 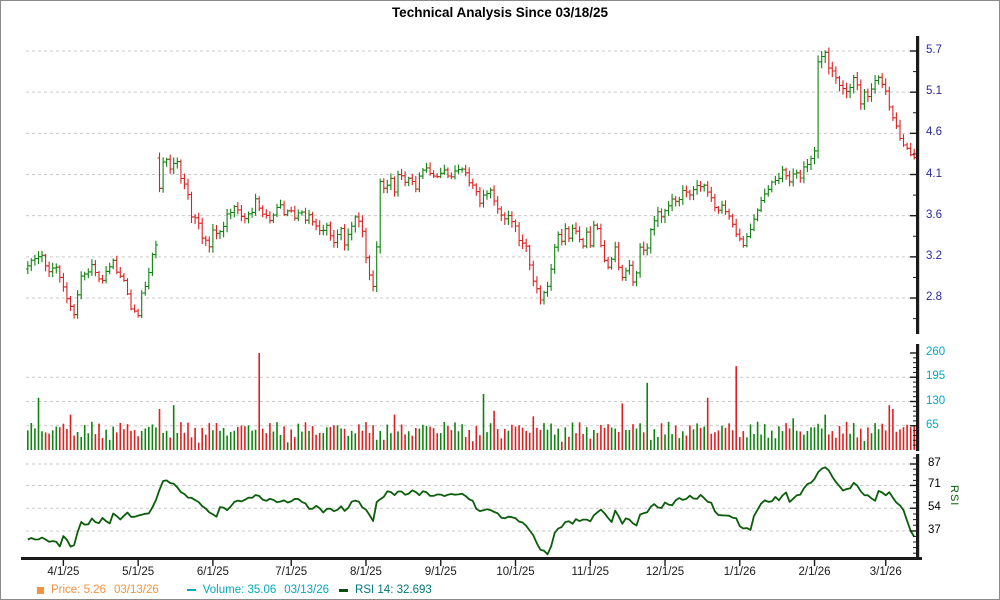 I want to click on volume-legend-marker-icon, so click(x=191, y=590).